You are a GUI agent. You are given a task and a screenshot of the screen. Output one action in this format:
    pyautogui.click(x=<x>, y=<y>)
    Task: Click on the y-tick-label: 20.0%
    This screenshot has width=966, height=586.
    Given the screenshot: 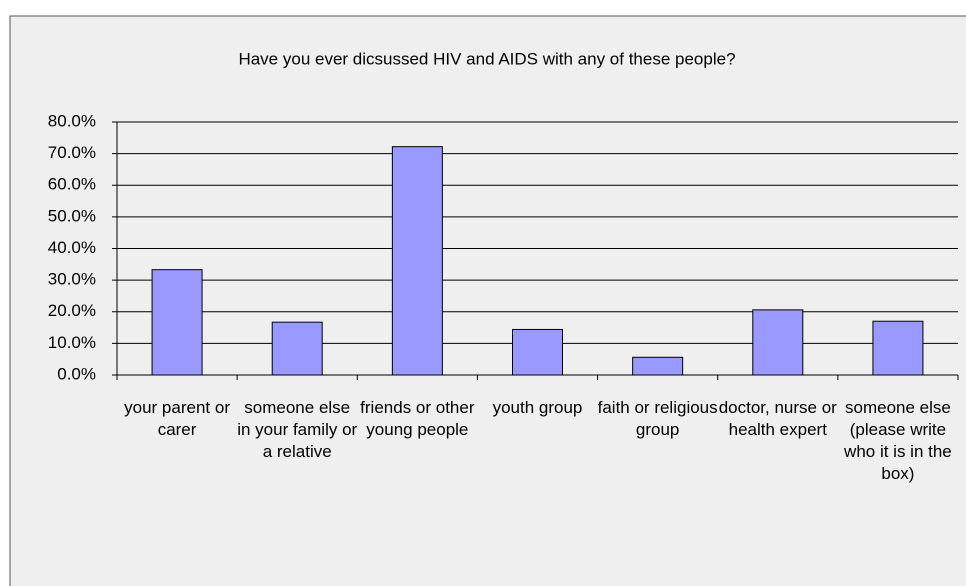 What is the action you would take?
    pyautogui.click(x=72, y=310)
    